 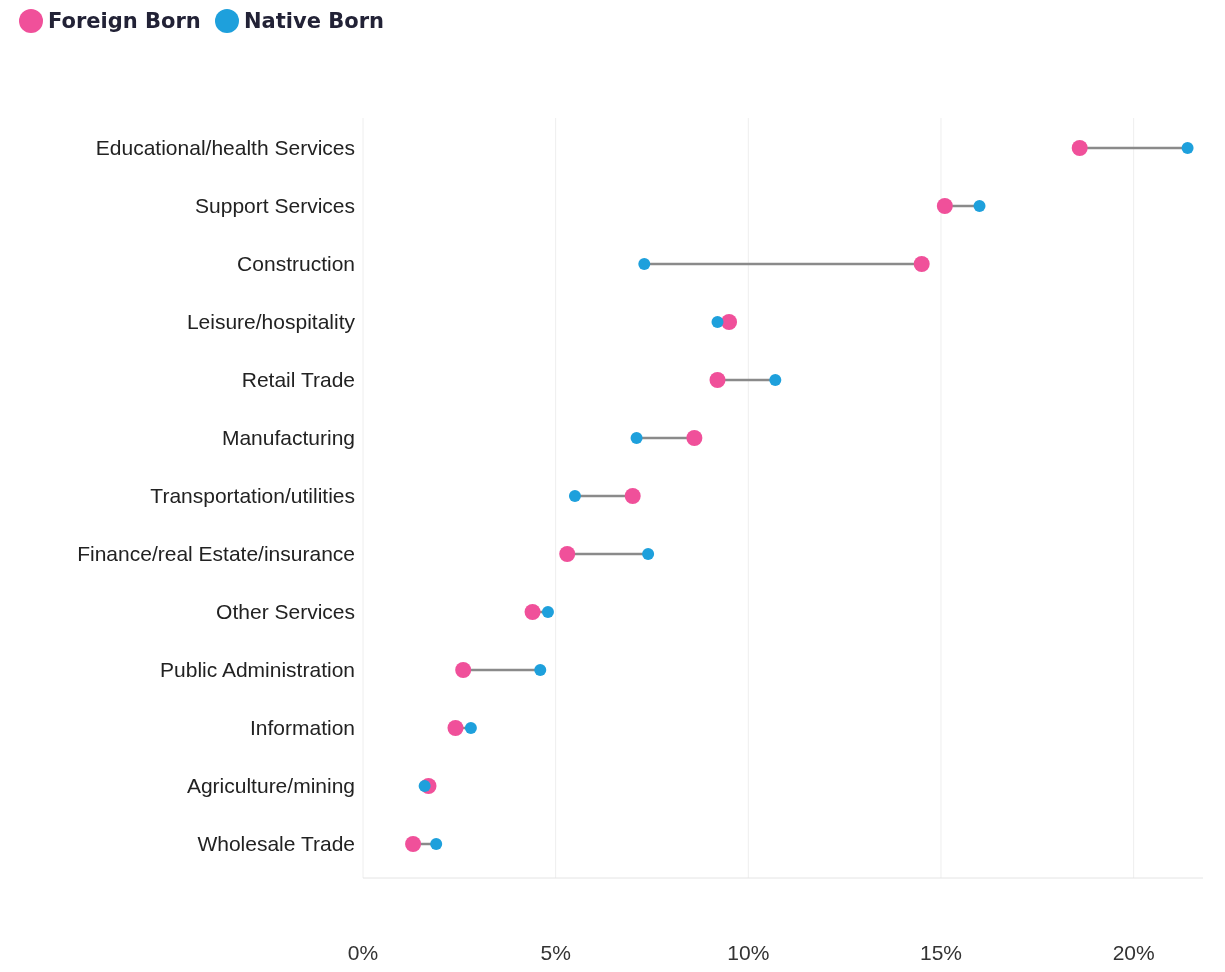 What do you see at coordinates (285, 612) in the screenshot?
I see `y-tick-label: Other Services` at bounding box center [285, 612].